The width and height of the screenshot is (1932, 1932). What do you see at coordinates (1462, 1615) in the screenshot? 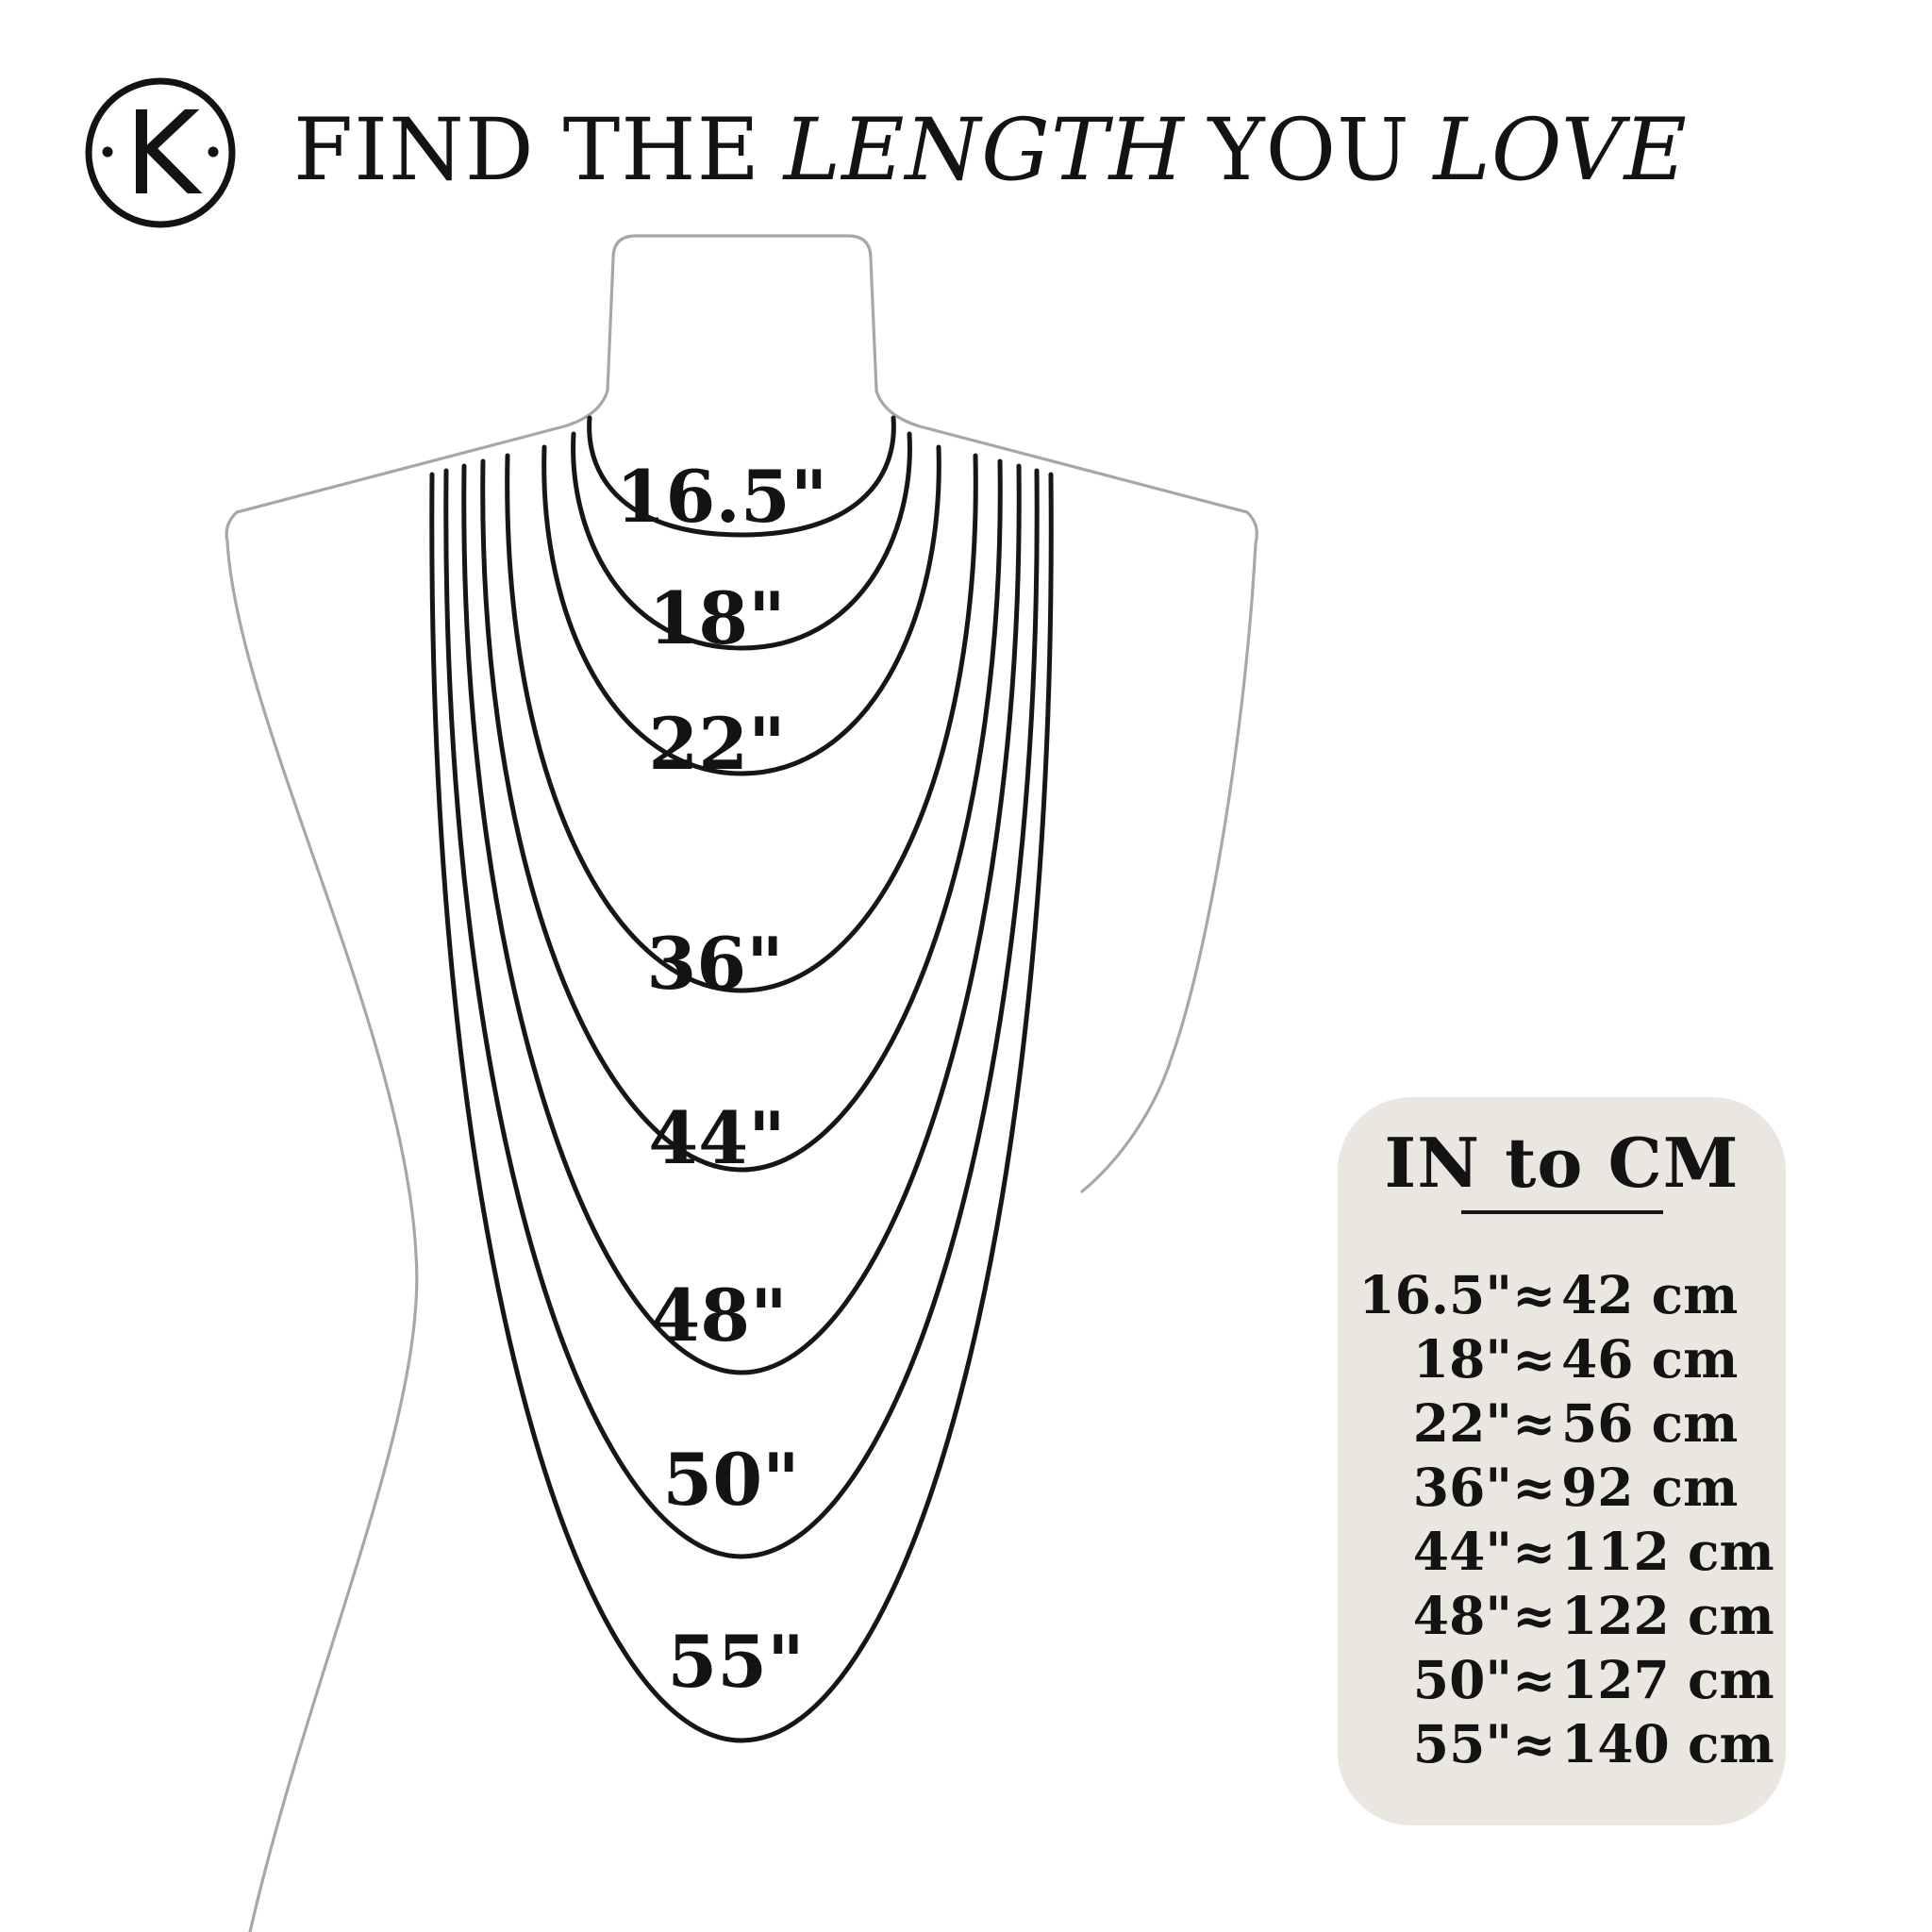
I see `inches-value: 48"` at bounding box center [1462, 1615].